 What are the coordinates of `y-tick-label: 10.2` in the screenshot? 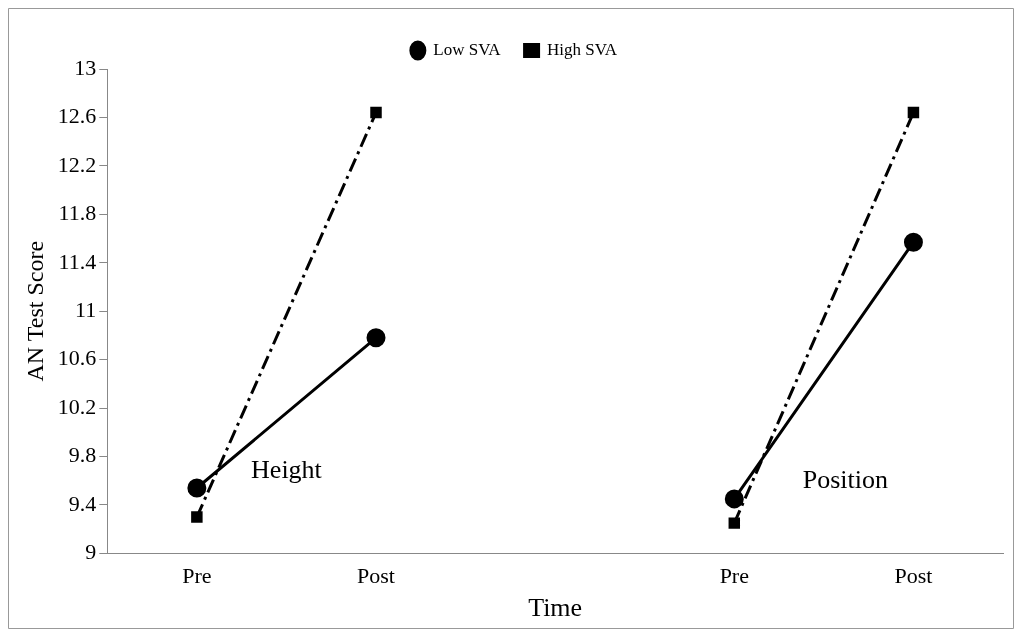 It's located at (77, 406).